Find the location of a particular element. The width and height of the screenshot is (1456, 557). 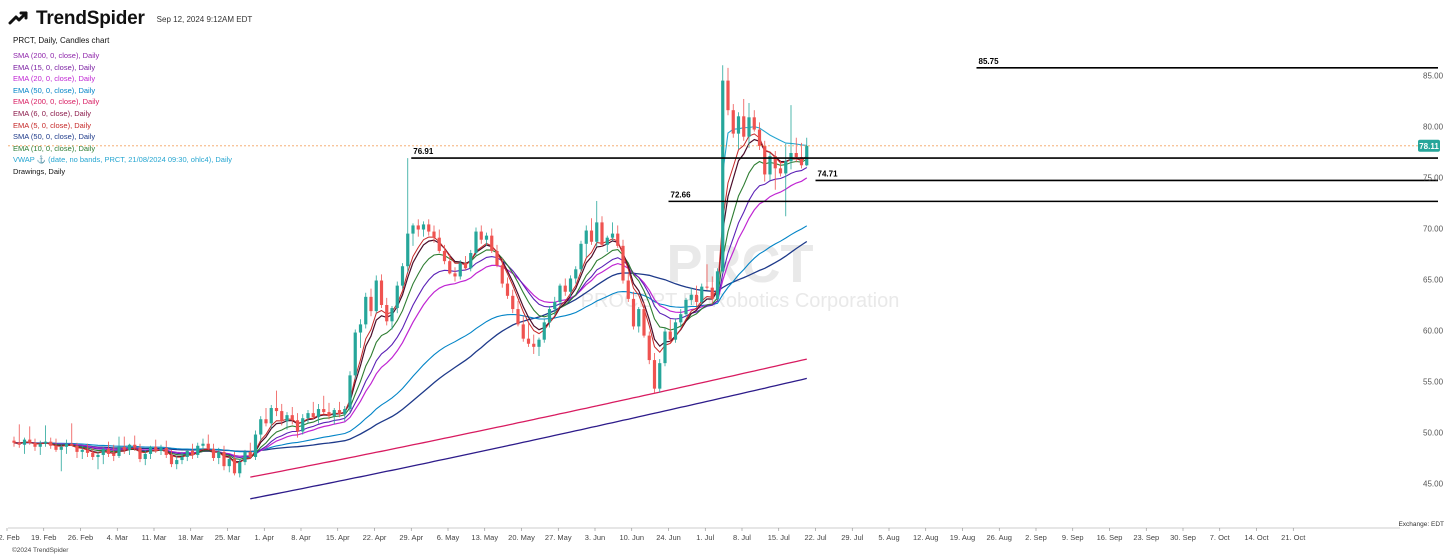

symbol-line: PRCT, Daily, Candles chart is located at coordinates (61, 40).